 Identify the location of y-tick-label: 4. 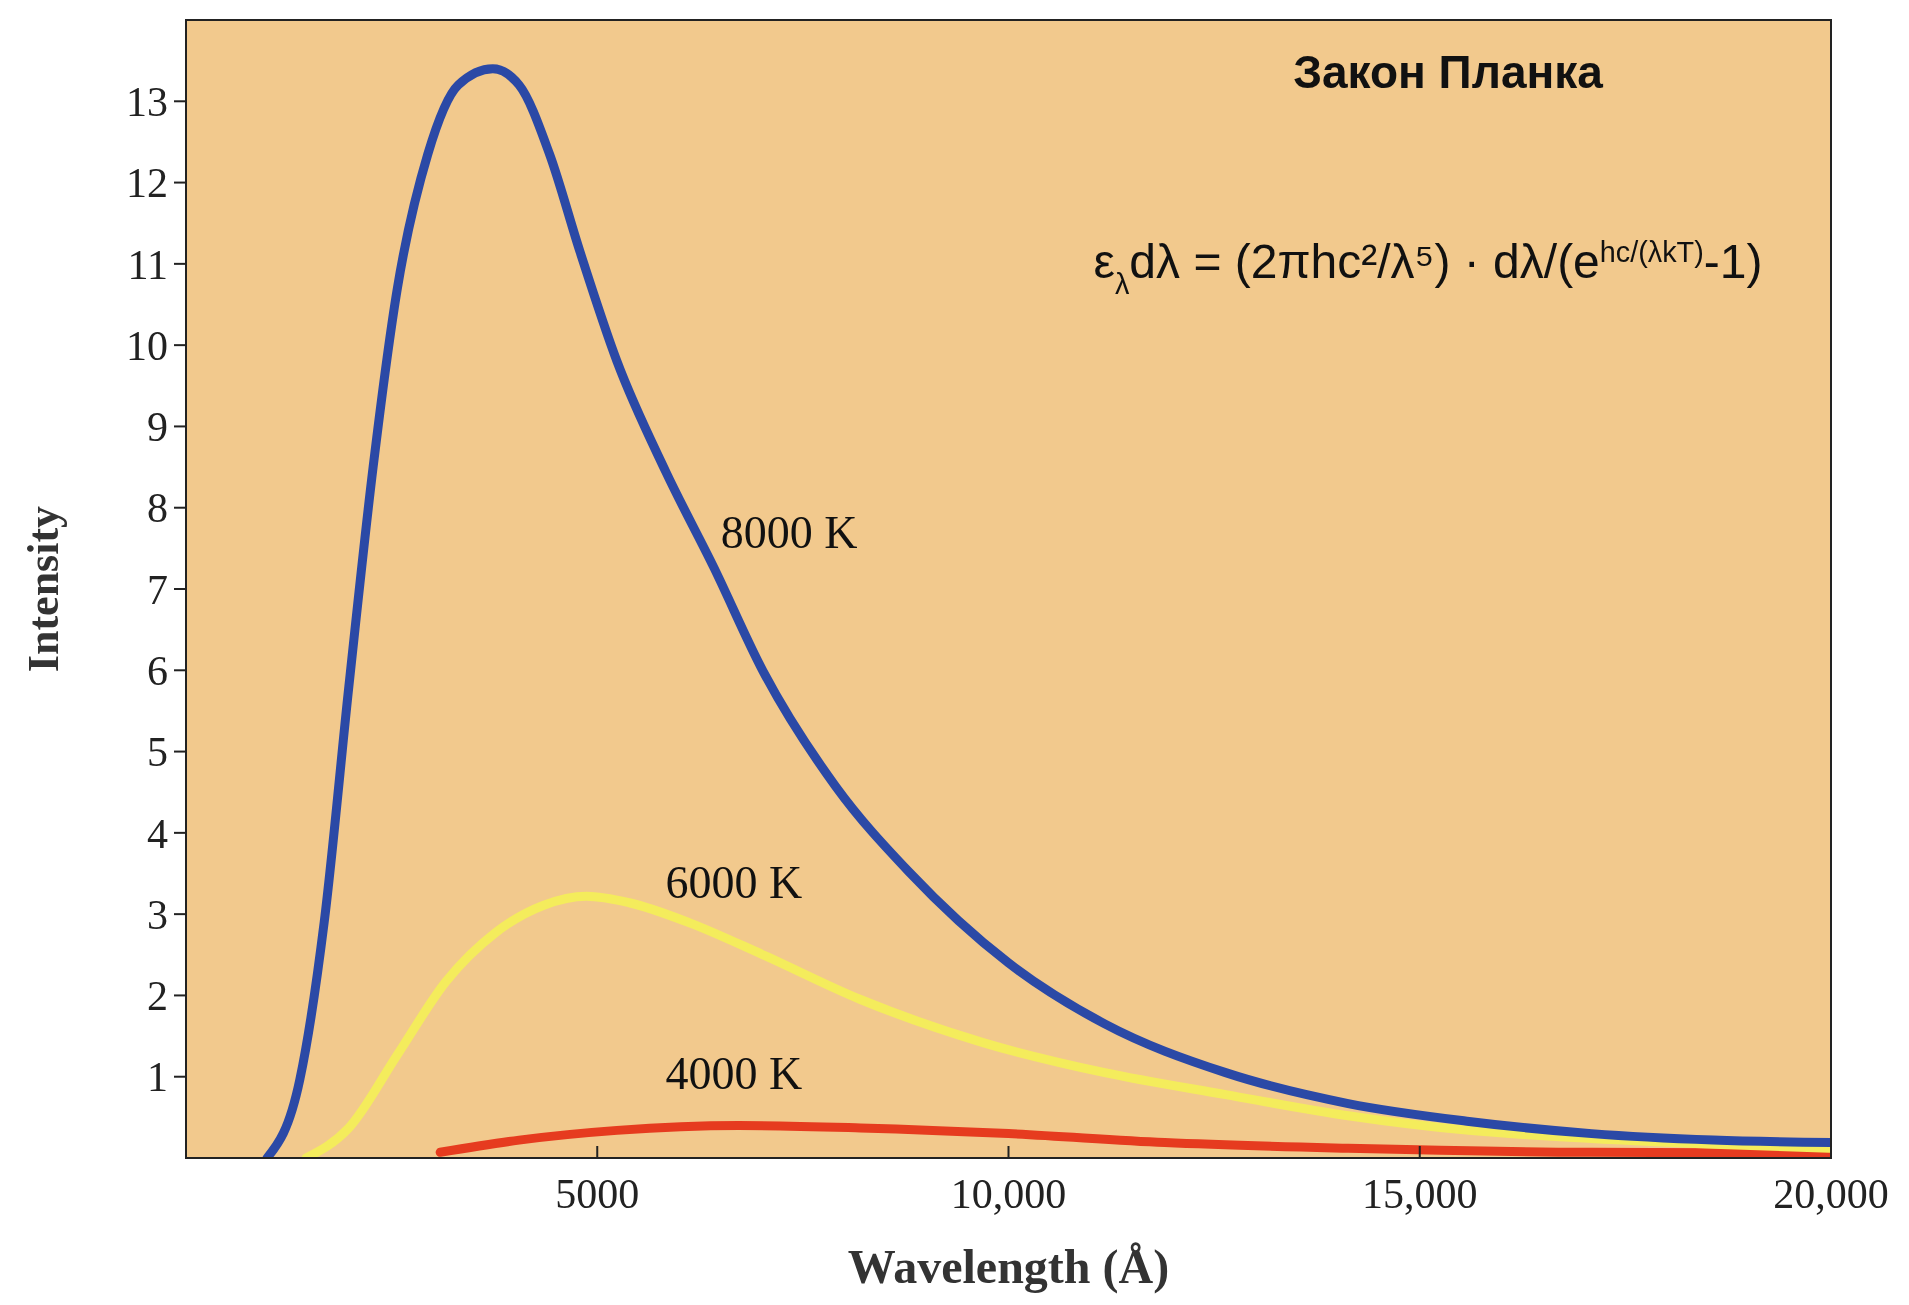
(157, 833).